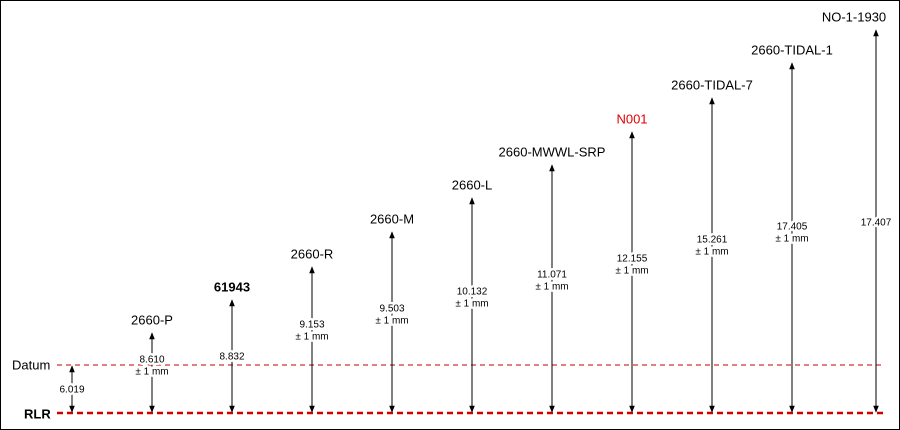  Describe the element at coordinates (31, 364) in the screenshot. I see `datum-label: Datum` at that location.